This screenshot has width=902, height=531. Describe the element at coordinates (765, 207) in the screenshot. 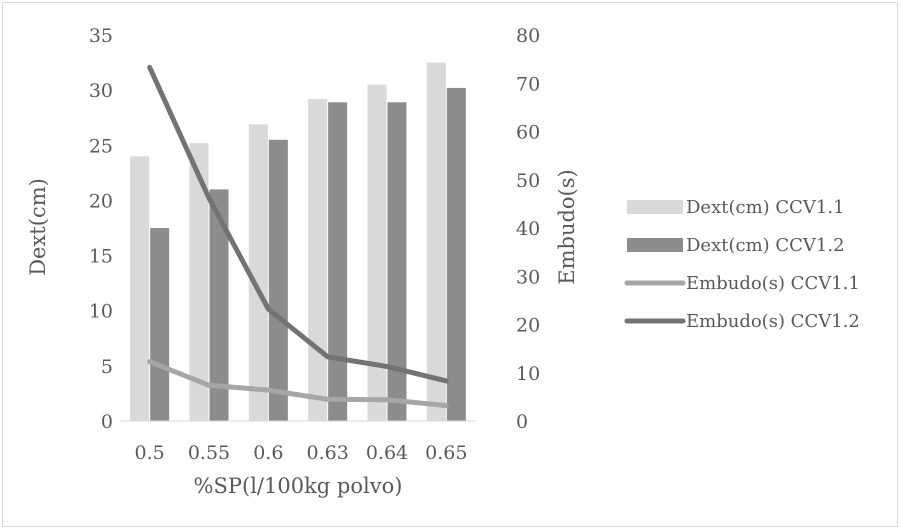

I see `legend-label: Dext(cm) CCV1.1` at that location.